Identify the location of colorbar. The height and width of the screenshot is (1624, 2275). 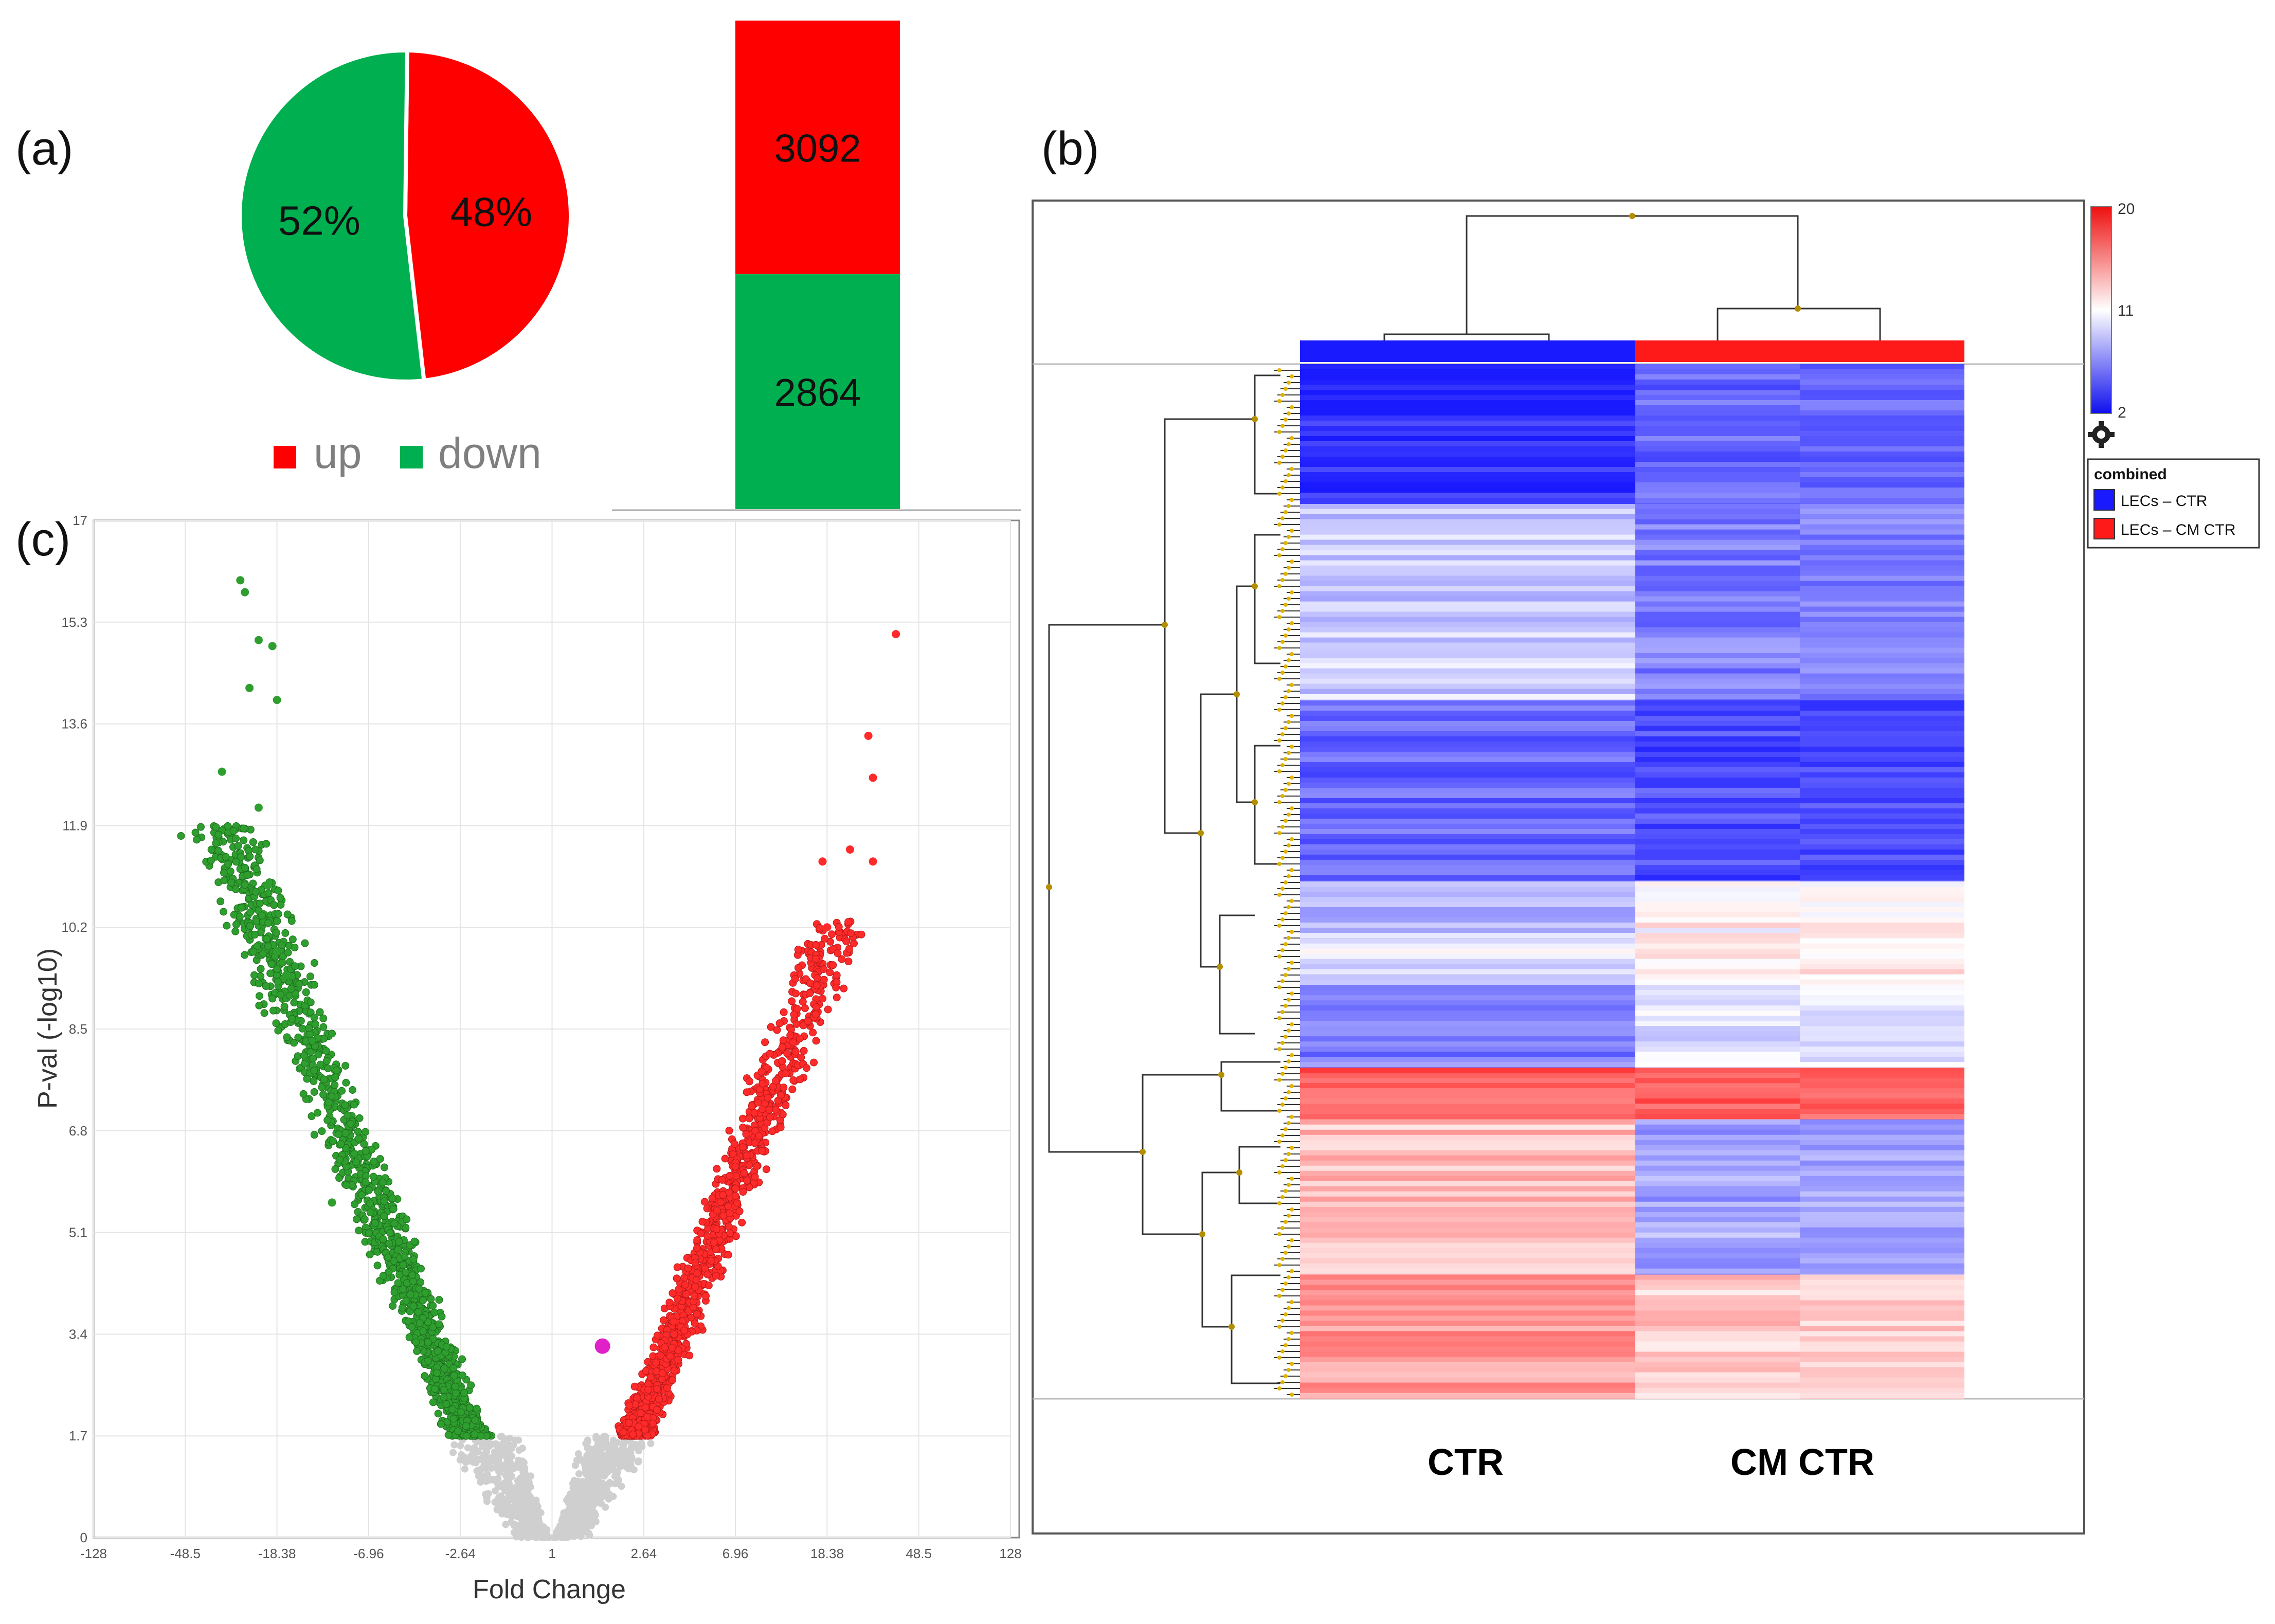
(2101, 310).